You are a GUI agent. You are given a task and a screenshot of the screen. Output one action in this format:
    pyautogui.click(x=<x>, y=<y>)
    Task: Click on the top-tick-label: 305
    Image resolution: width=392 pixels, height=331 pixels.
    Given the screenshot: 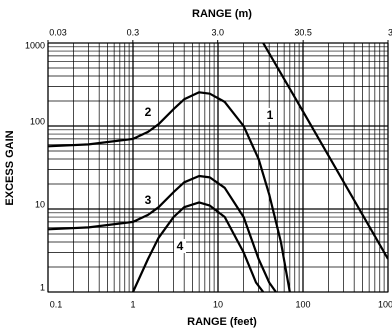 What is the action you would take?
    pyautogui.click(x=390, y=32)
    